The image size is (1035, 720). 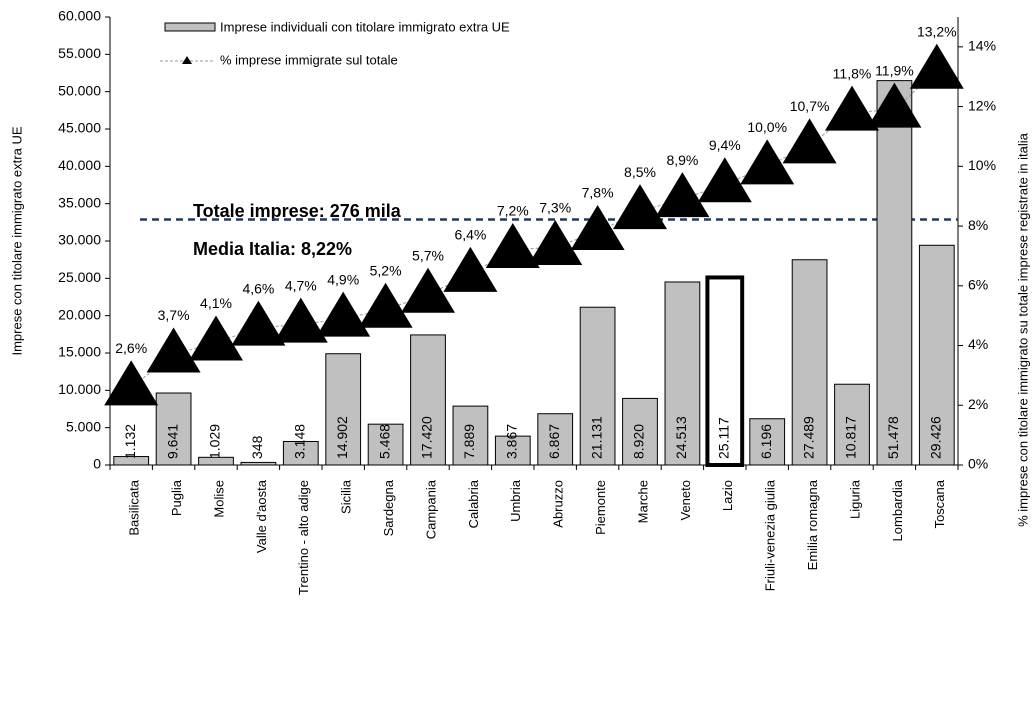 What do you see at coordinates (427, 437) in the screenshot?
I see `bar-value-label: 17.420` at bounding box center [427, 437].